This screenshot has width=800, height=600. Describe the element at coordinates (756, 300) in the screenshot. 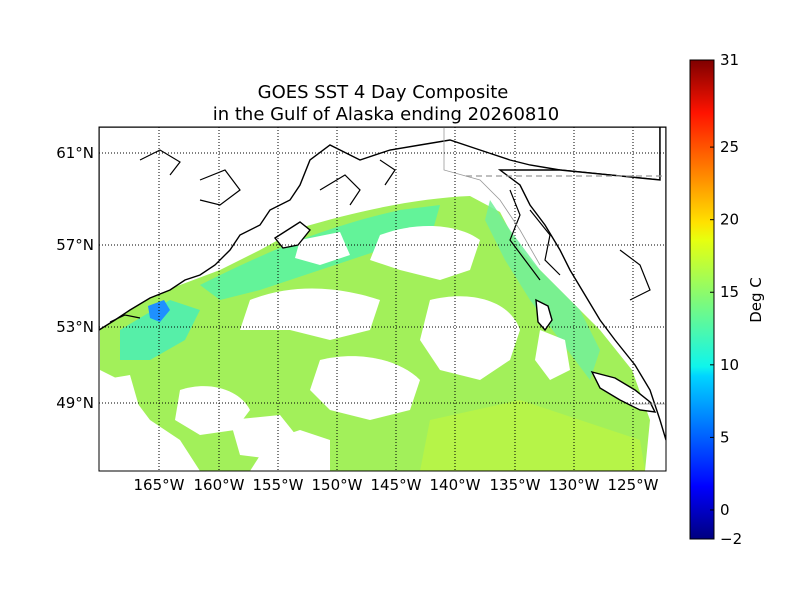

I see `colorbar-label: Deg C` at that location.